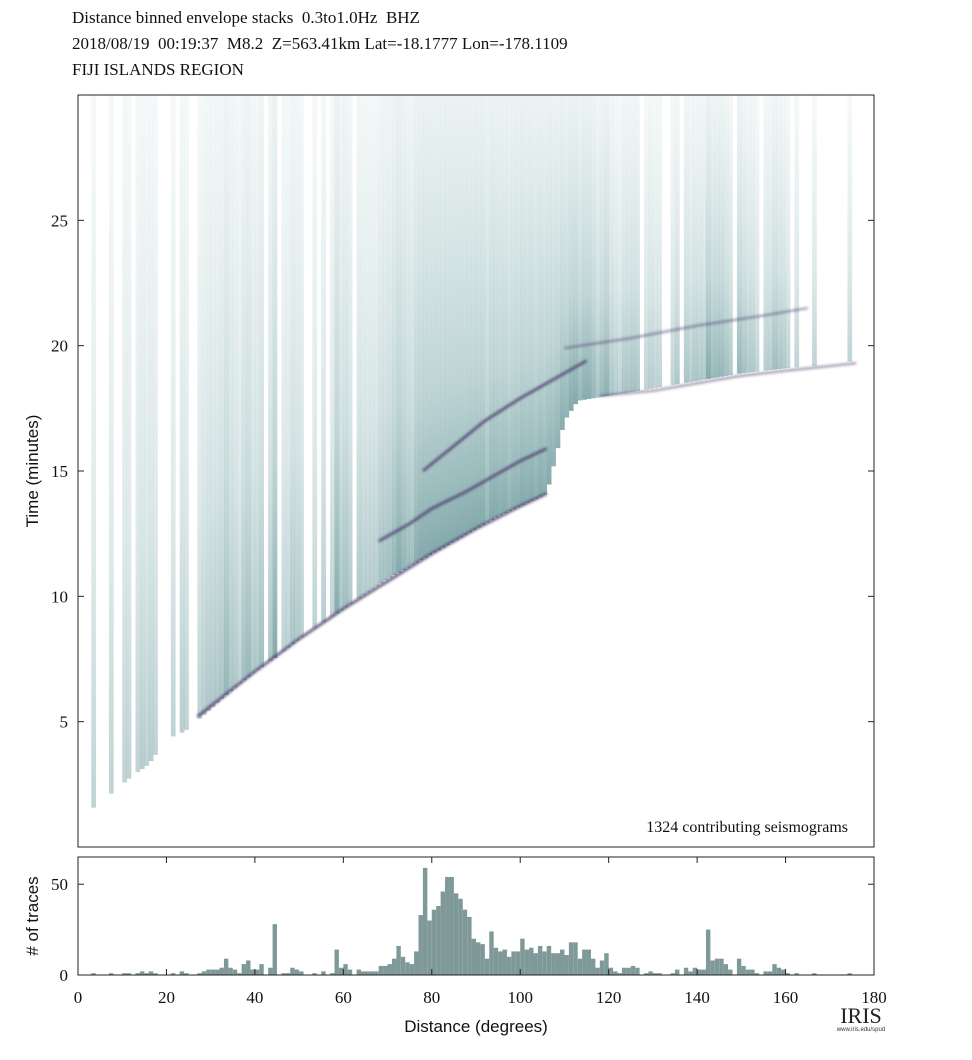 The image size is (972, 1060). What do you see at coordinates (747, 827) in the screenshot?
I see `seismogram-count-annotation: 1324 contributing seismograms` at bounding box center [747, 827].